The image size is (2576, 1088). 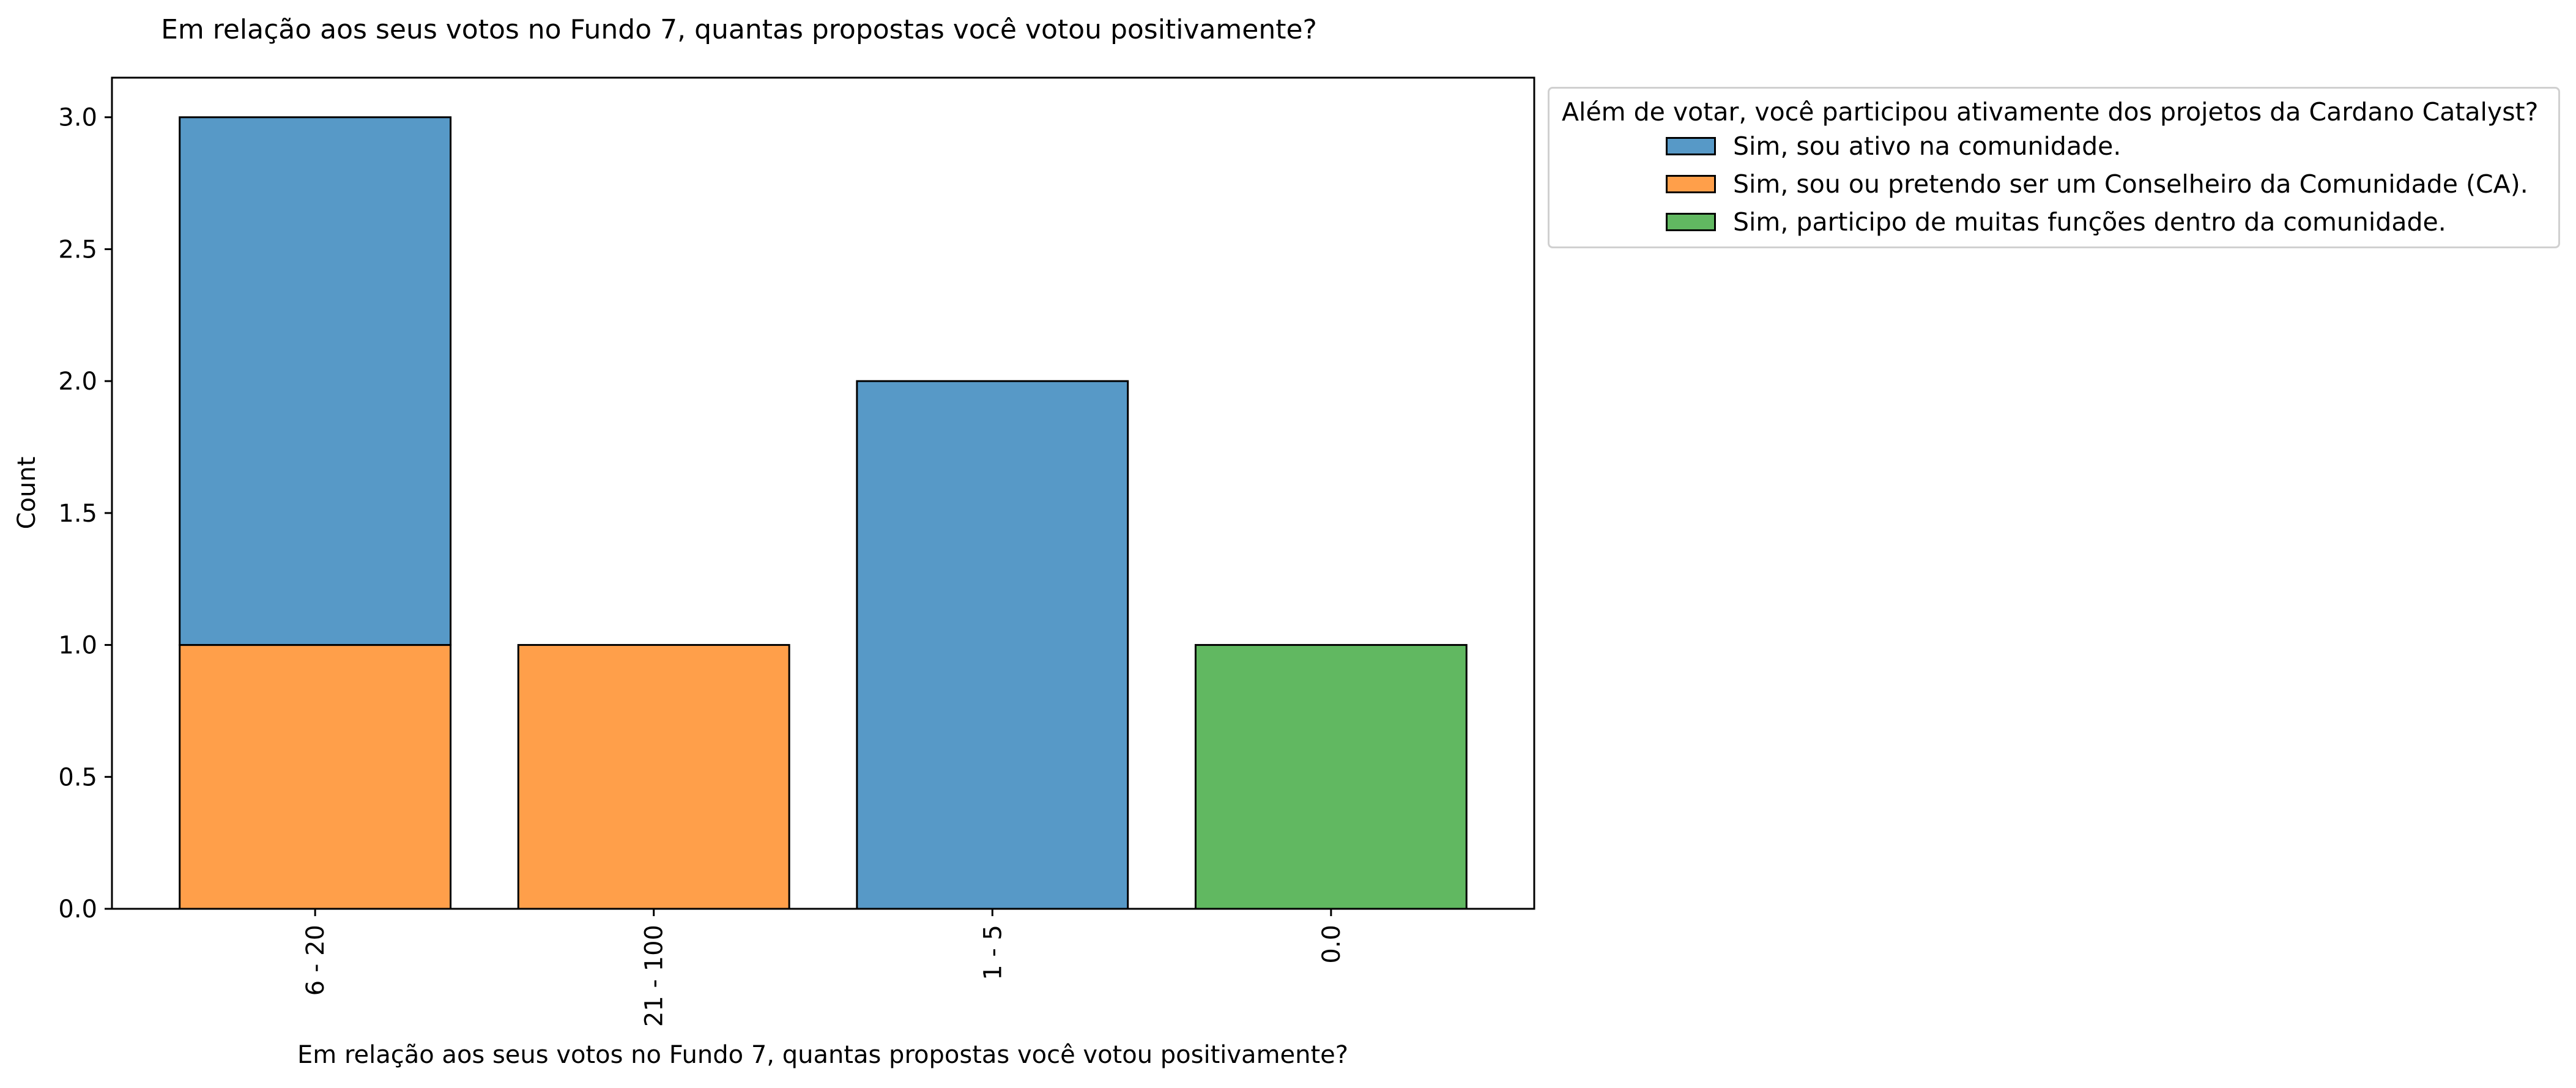 What do you see at coordinates (77, 118) in the screenshot?
I see `y-tick-label: 3.0` at bounding box center [77, 118].